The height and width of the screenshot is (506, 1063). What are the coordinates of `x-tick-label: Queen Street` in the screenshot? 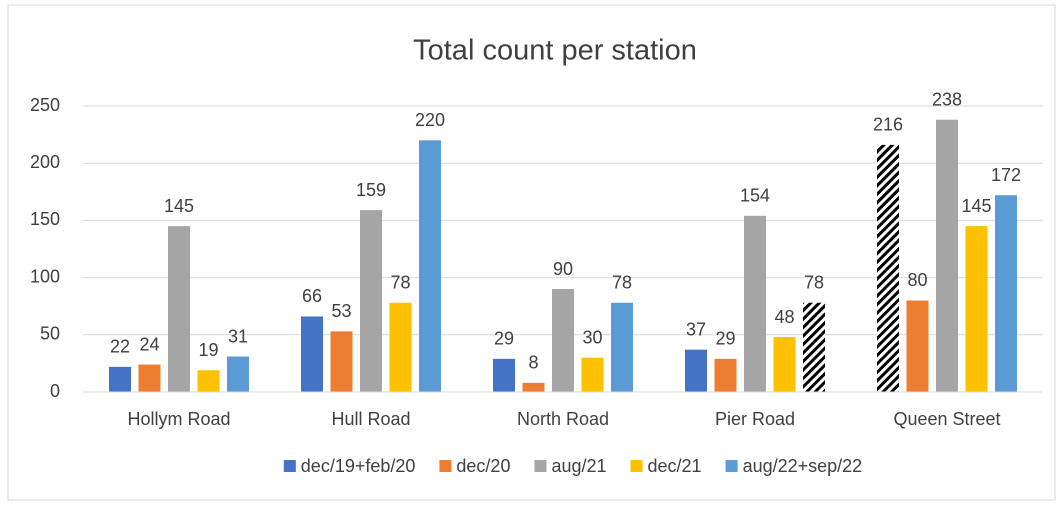 It's located at (946, 419).